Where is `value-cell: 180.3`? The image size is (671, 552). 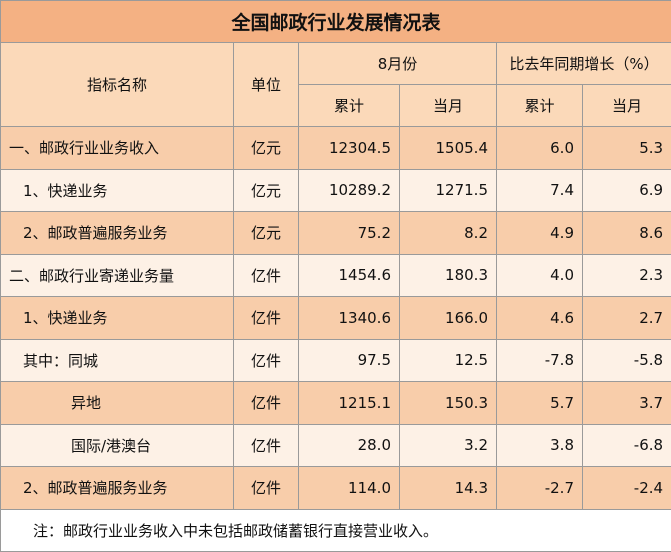
value-cell: 180.3 is located at coordinates (448, 275).